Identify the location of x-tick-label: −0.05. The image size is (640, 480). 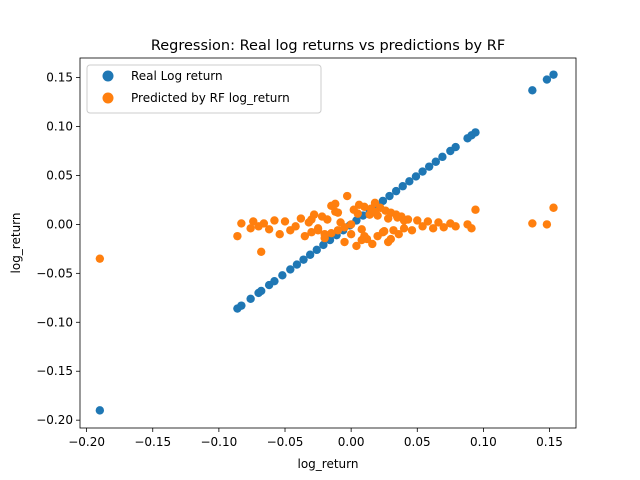
(285, 442).